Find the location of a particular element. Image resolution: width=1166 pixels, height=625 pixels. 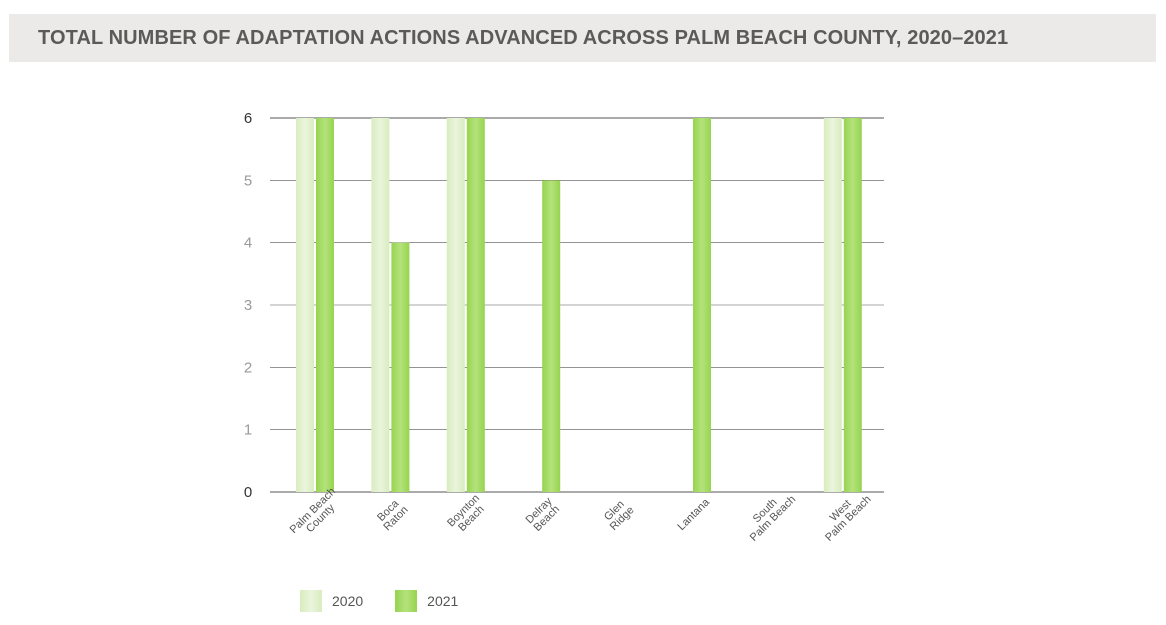

legend-item-2021: 2021 is located at coordinates (426, 601).